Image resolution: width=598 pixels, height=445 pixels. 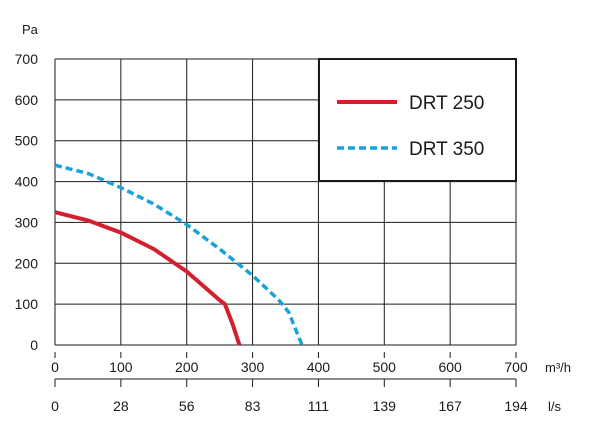 I want to click on x-tick-label-primary: 300, so click(x=253, y=367).